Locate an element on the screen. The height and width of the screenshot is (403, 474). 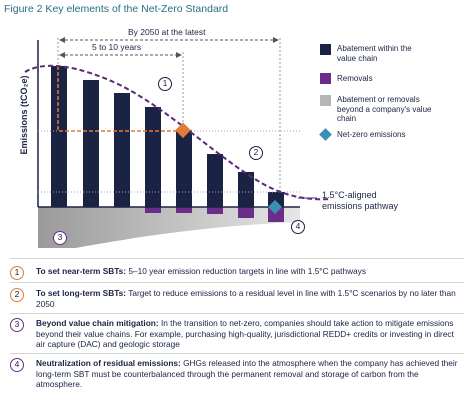
item-number: 3 is located at coordinates (17, 325).